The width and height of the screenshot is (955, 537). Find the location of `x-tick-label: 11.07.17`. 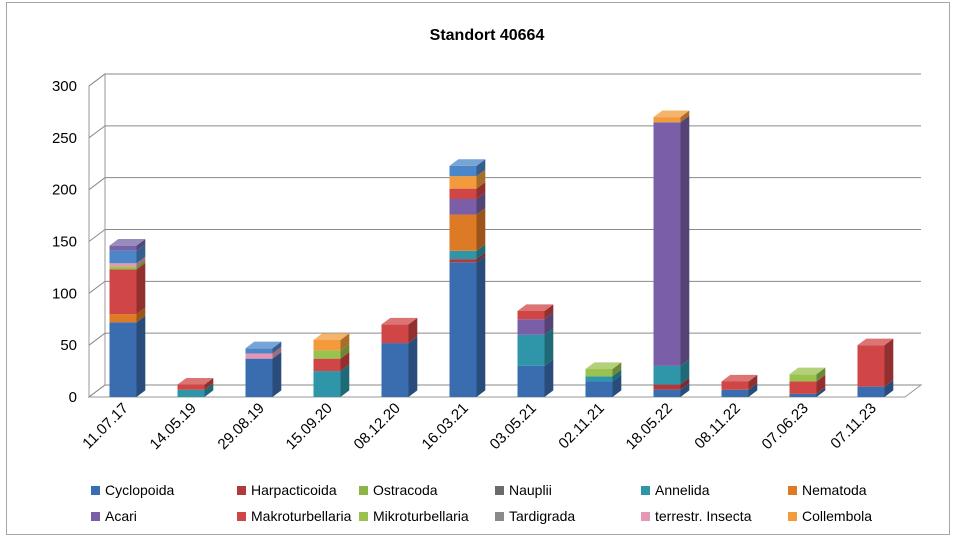

x-tick-label: 11.07.17 is located at coordinates (105, 426).